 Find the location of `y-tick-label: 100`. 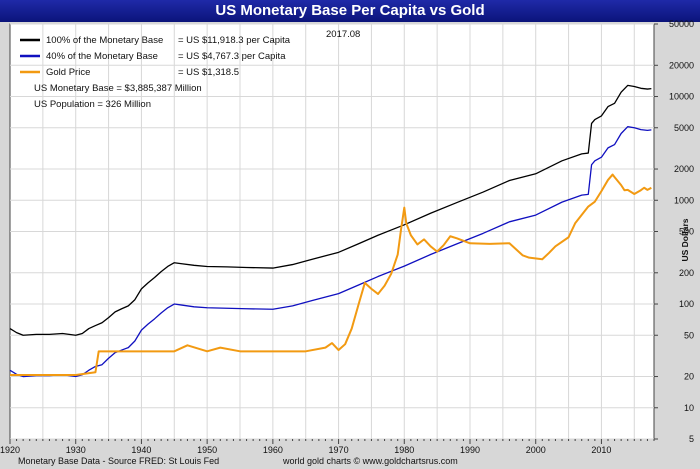

y-tick-label: 100 is located at coordinates (686, 304).